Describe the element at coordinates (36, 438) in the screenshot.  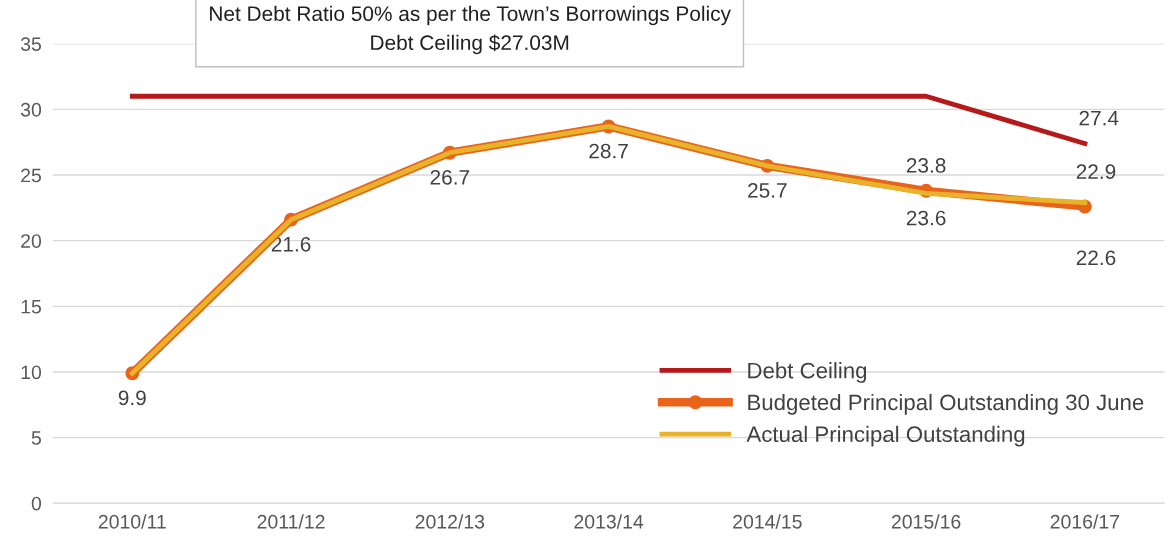
I see `y-tick-label: 5` at that location.